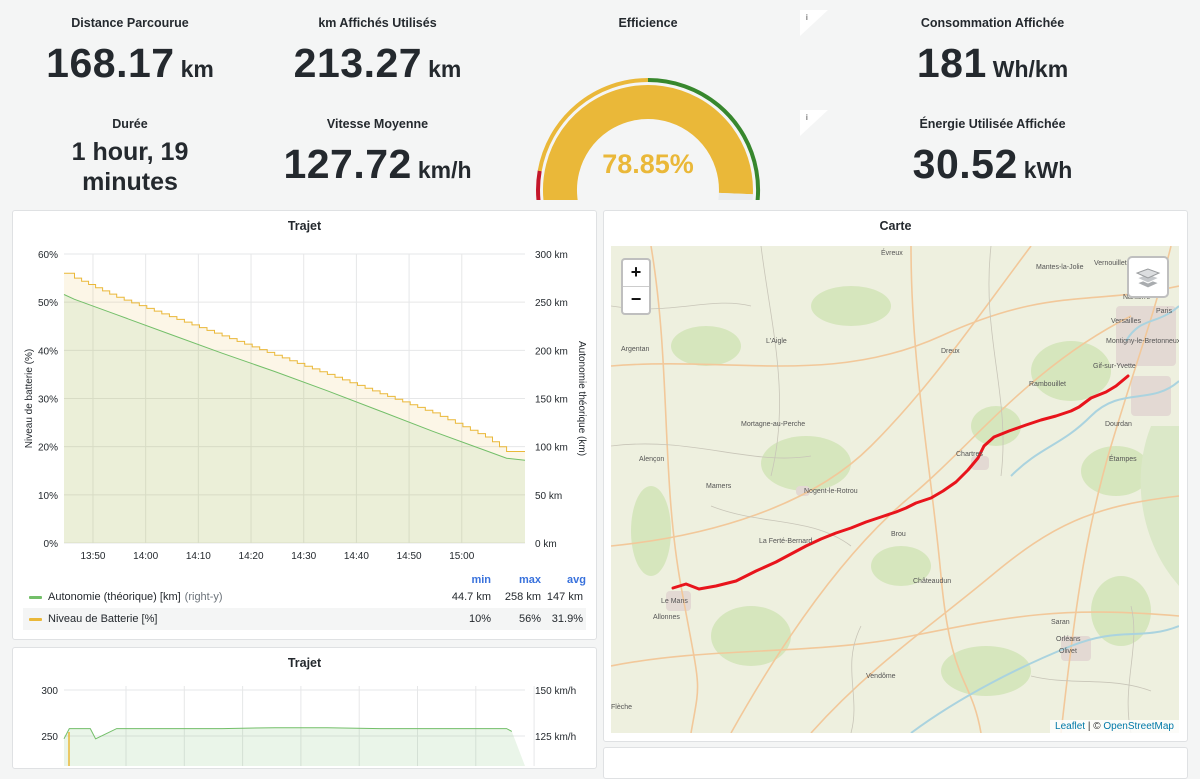 The height and width of the screenshot is (779, 1200). Describe the element at coordinates (130, 182) in the screenshot. I see `stat-value-line2: minutes` at that location.